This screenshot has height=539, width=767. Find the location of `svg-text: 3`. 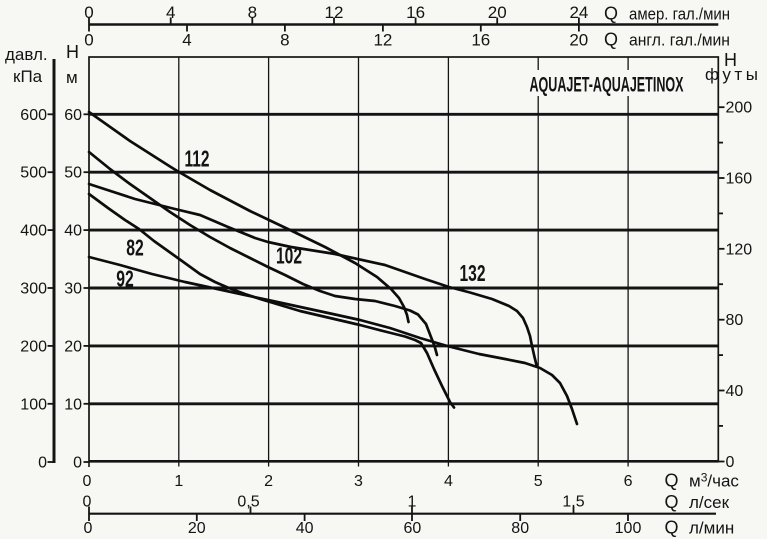

svg-text: 3 is located at coordinates (358, 481).